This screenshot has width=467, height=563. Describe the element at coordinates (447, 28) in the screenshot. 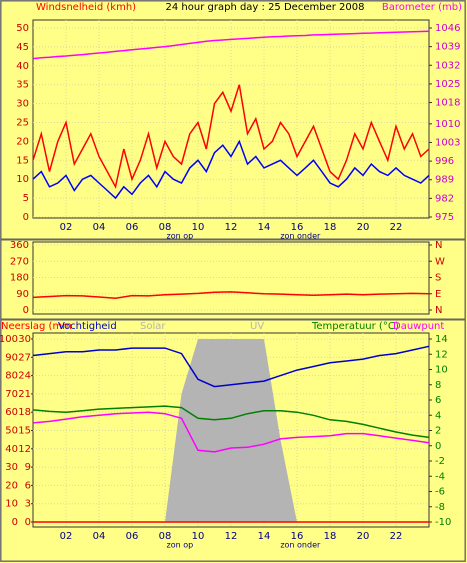

I see `y2-tick-label: 1046` at that location.